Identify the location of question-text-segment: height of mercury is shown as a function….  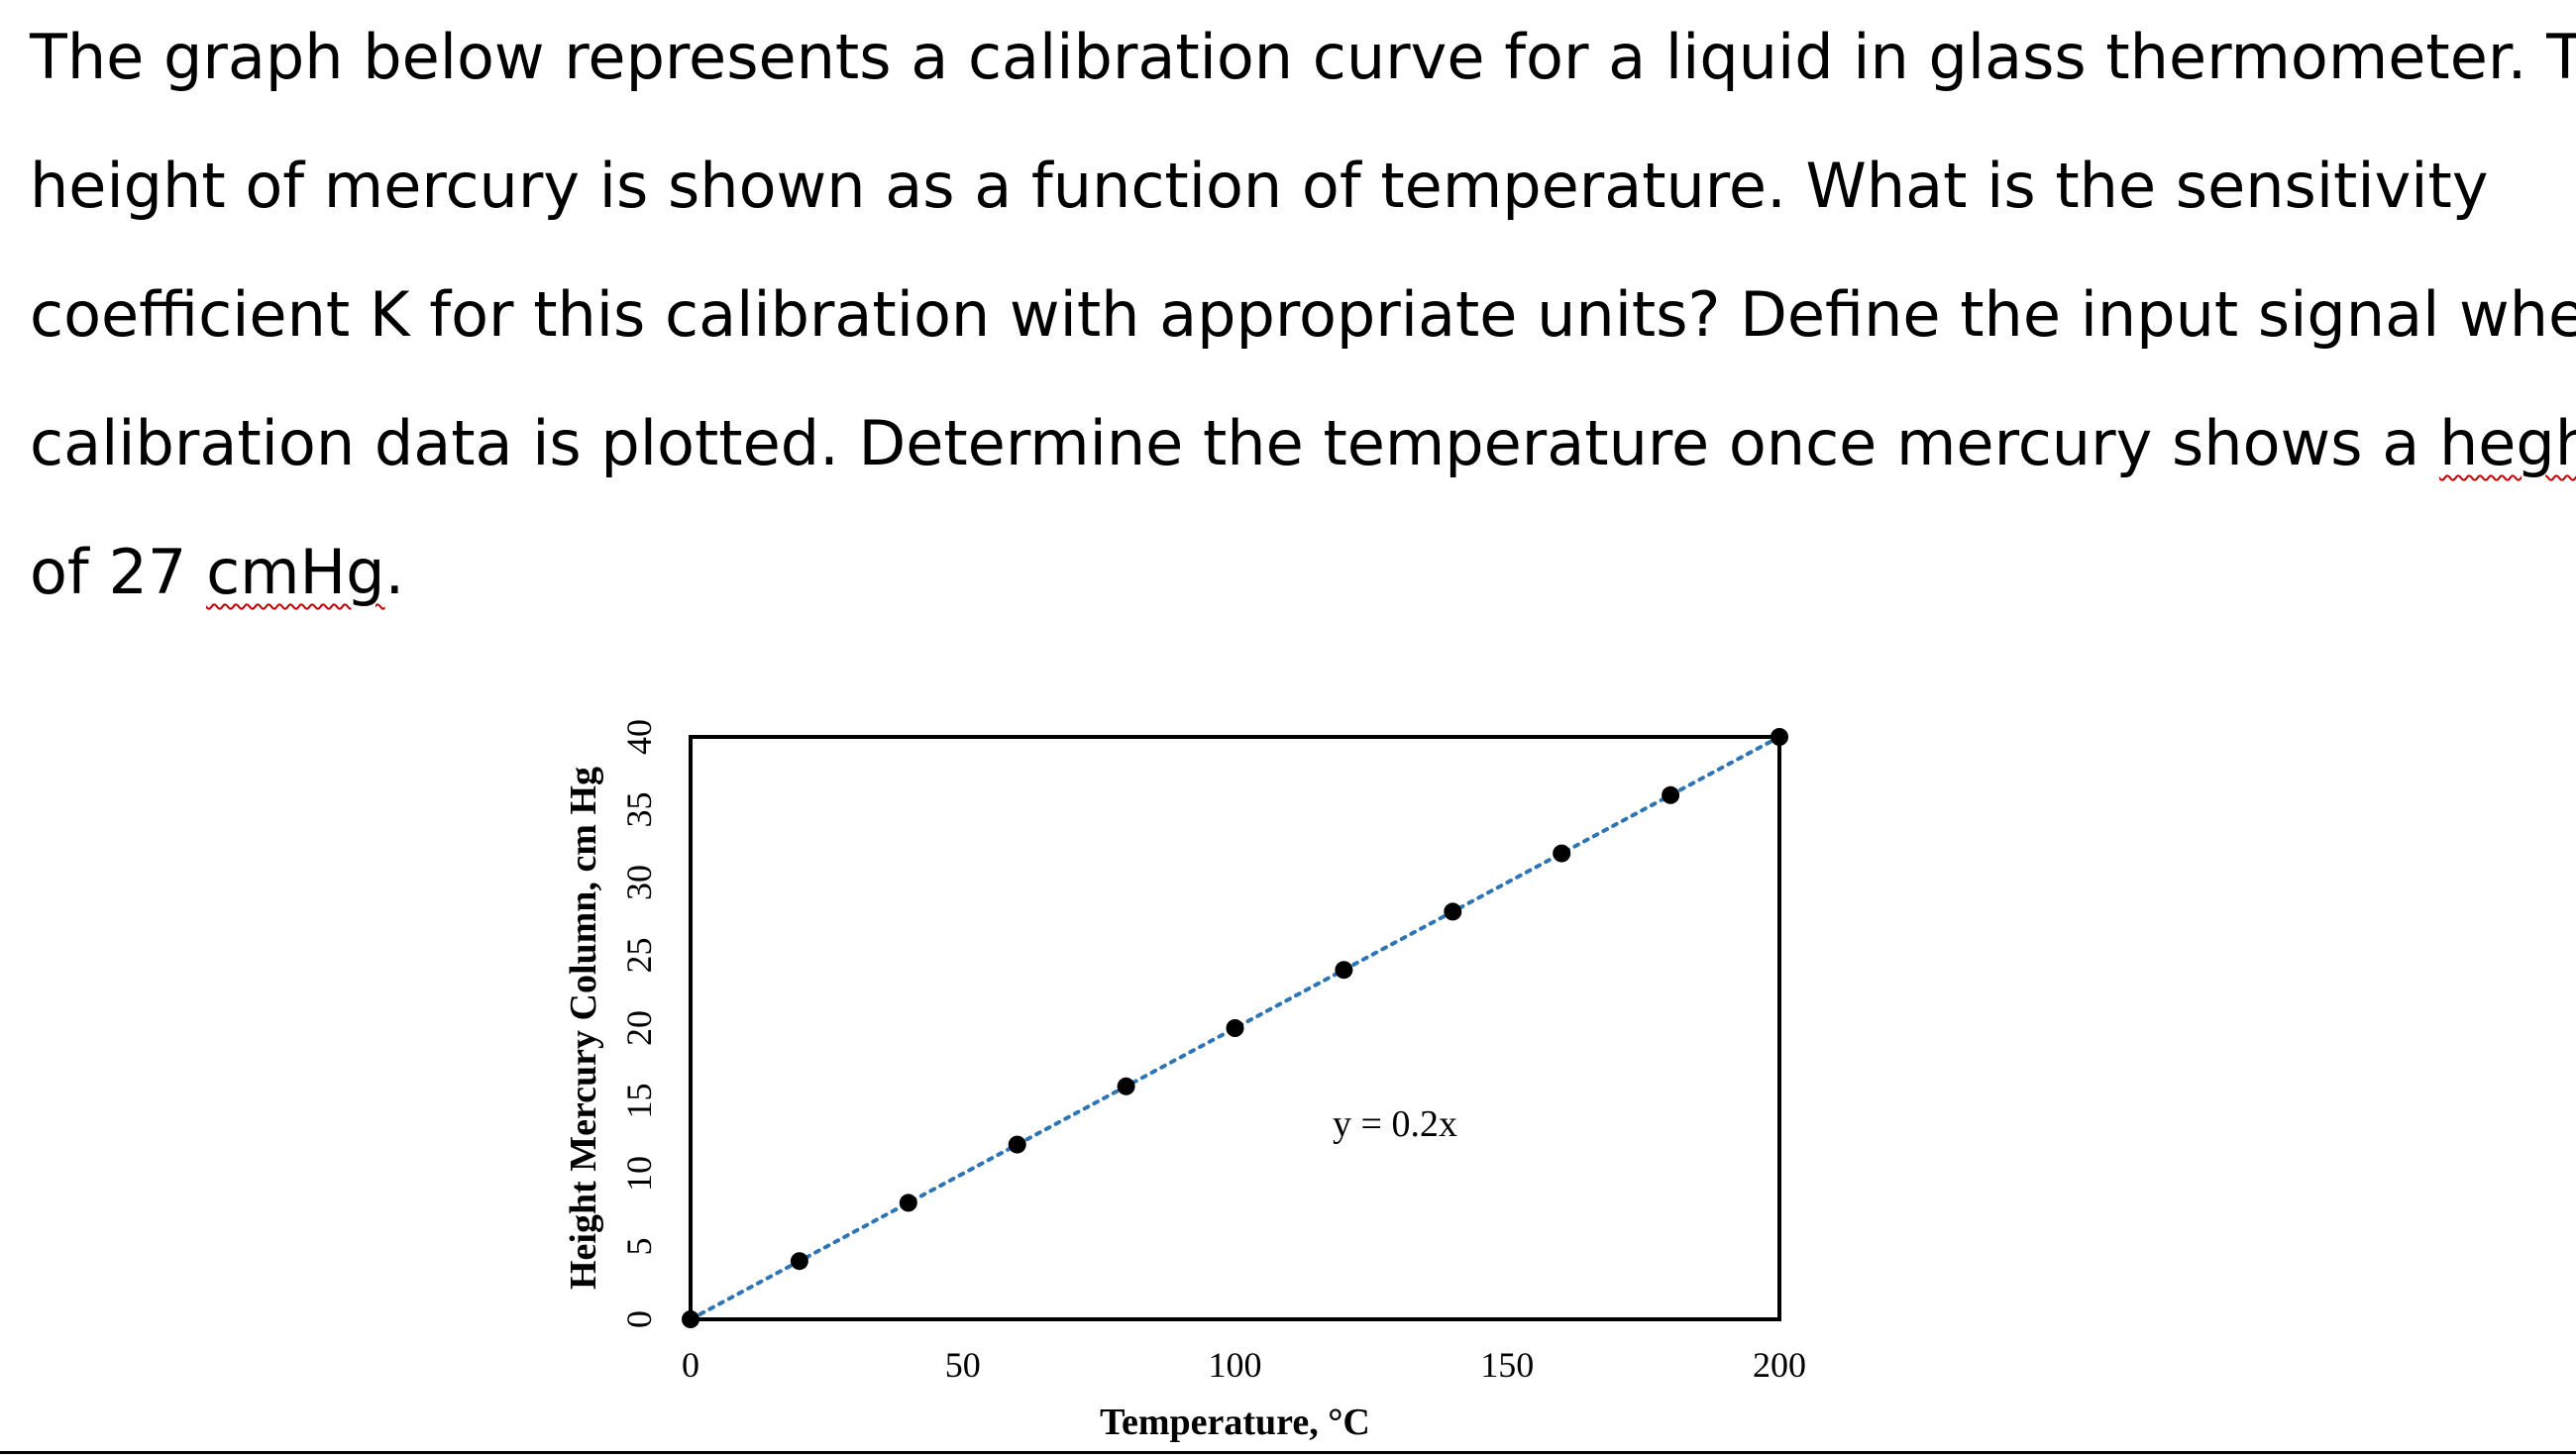
(1259, 186).